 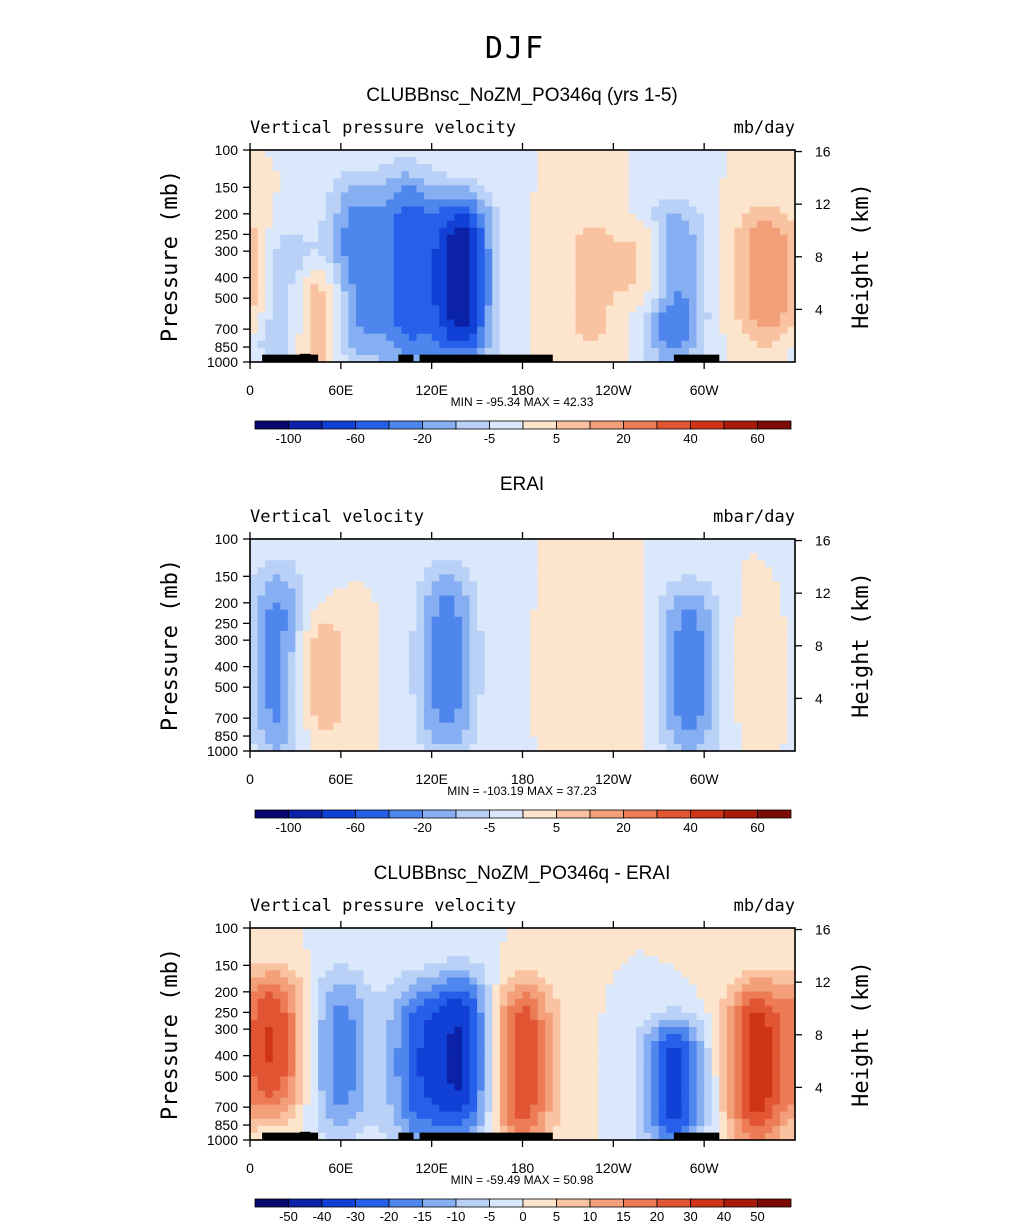 I want to click on pressure-tick-label: 1000, so click(x=222, y=362).